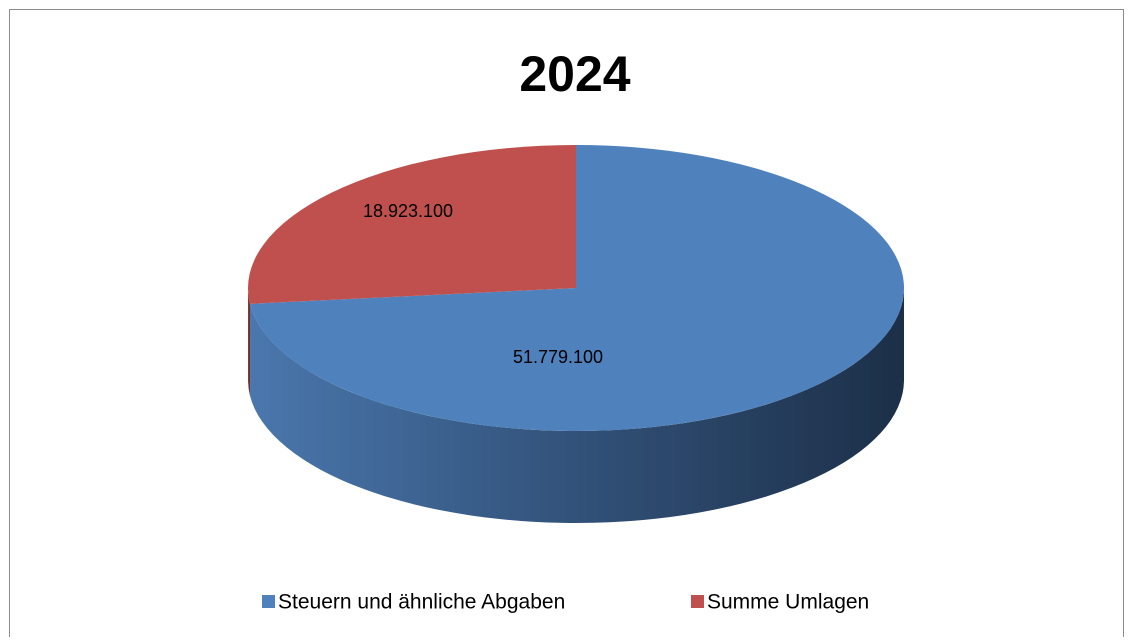  Describe the element at coordinates (421, 602) in the screenshot. I see `legend-label: Steuern und ähnliche Abgaben` at that location.